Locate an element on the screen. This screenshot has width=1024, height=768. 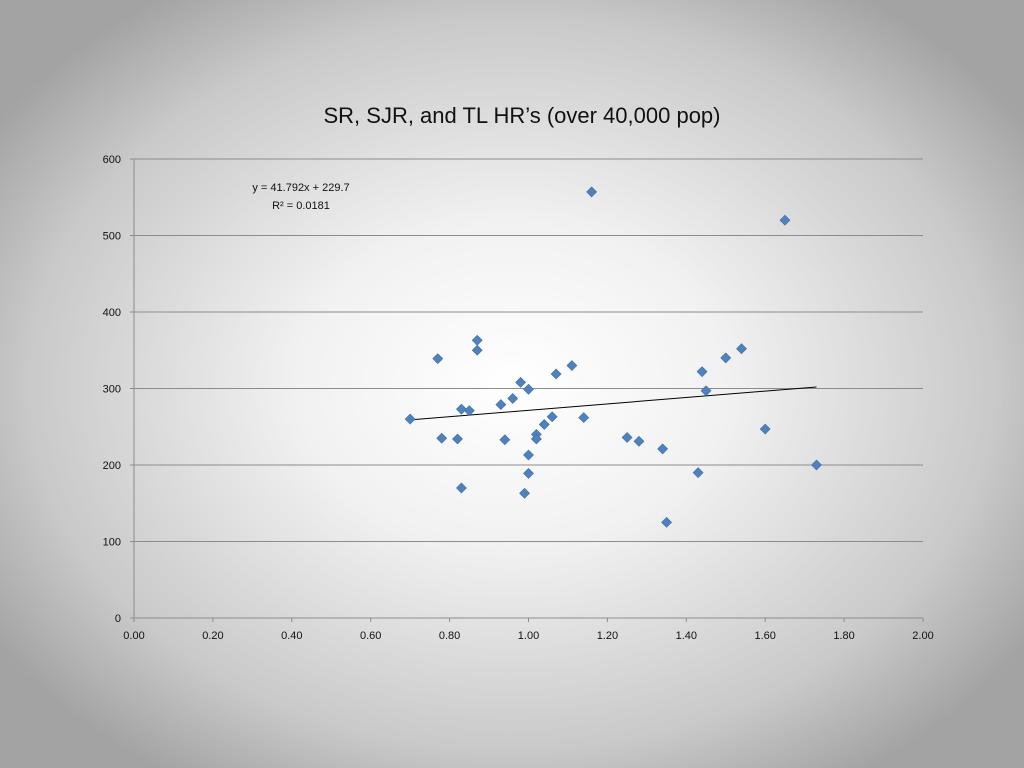
trendline-equation: y = 41.792x + 229.7 is located at coordinates (300, 188).